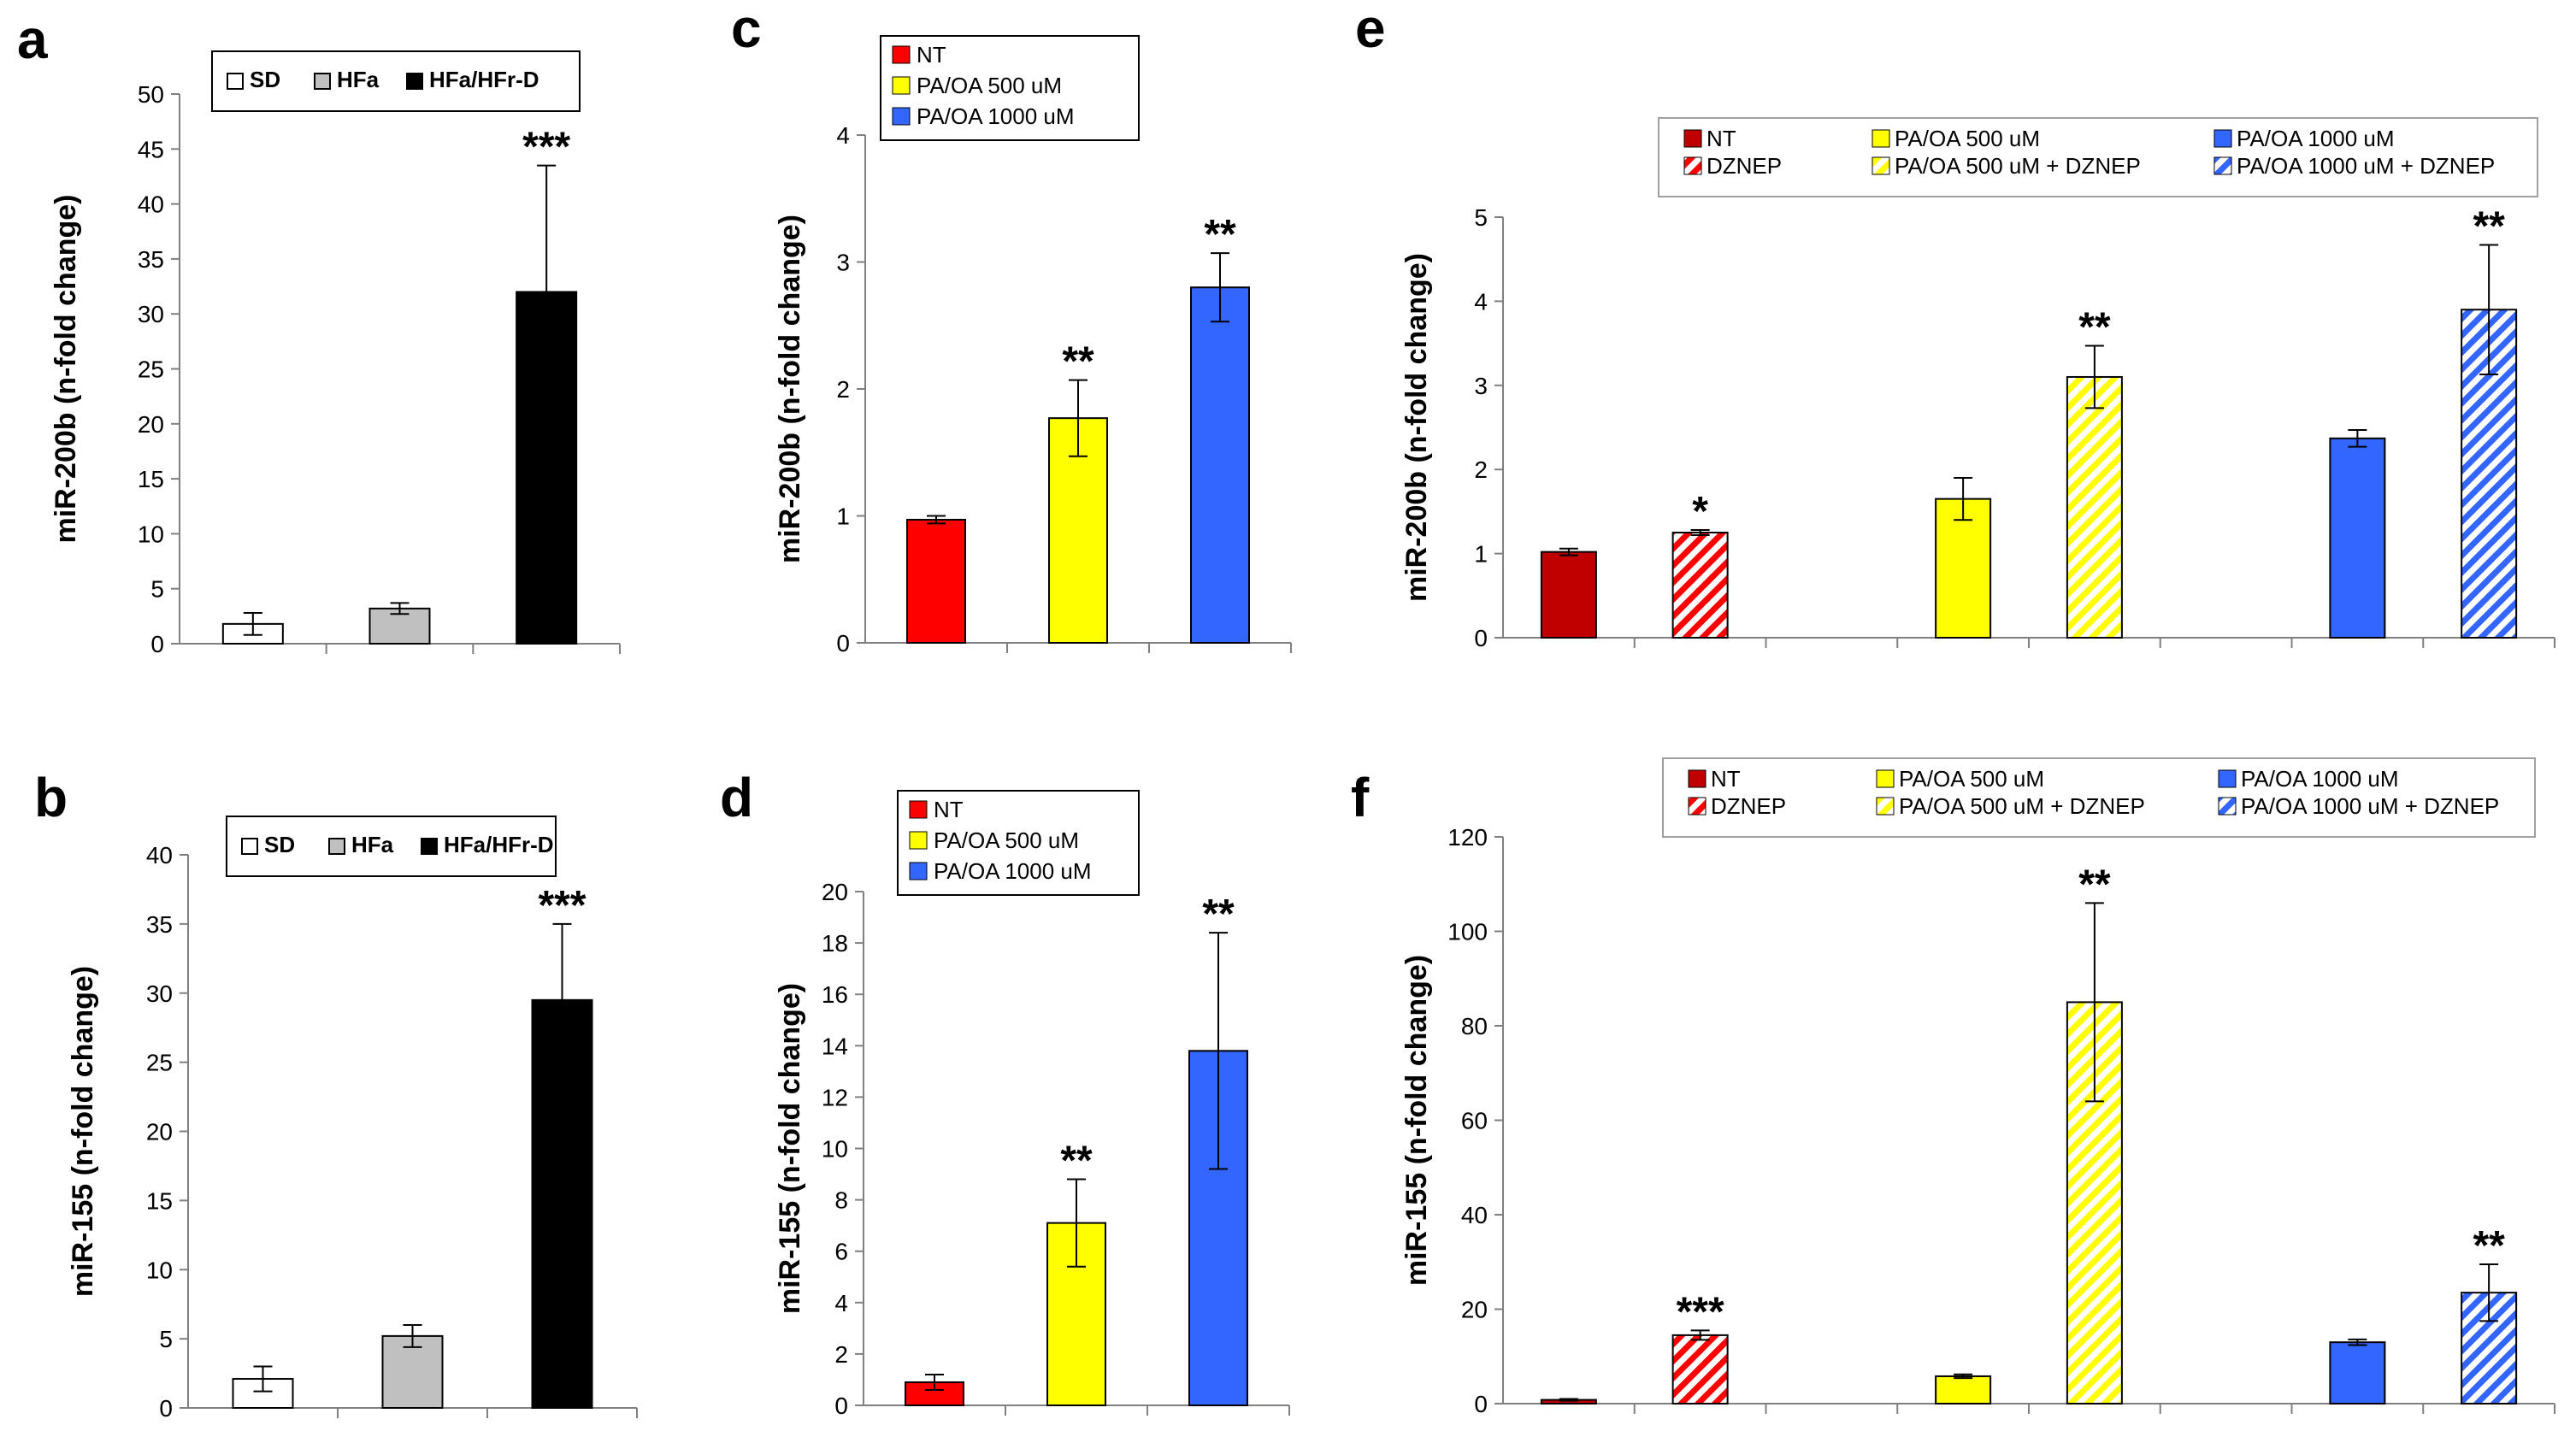 Image resolution: width=2576 pixels, height=1431 pixels. Describe the element at coordinates (159, 1063) in the screenshot. I see `y-tick-label: 25` at that location.